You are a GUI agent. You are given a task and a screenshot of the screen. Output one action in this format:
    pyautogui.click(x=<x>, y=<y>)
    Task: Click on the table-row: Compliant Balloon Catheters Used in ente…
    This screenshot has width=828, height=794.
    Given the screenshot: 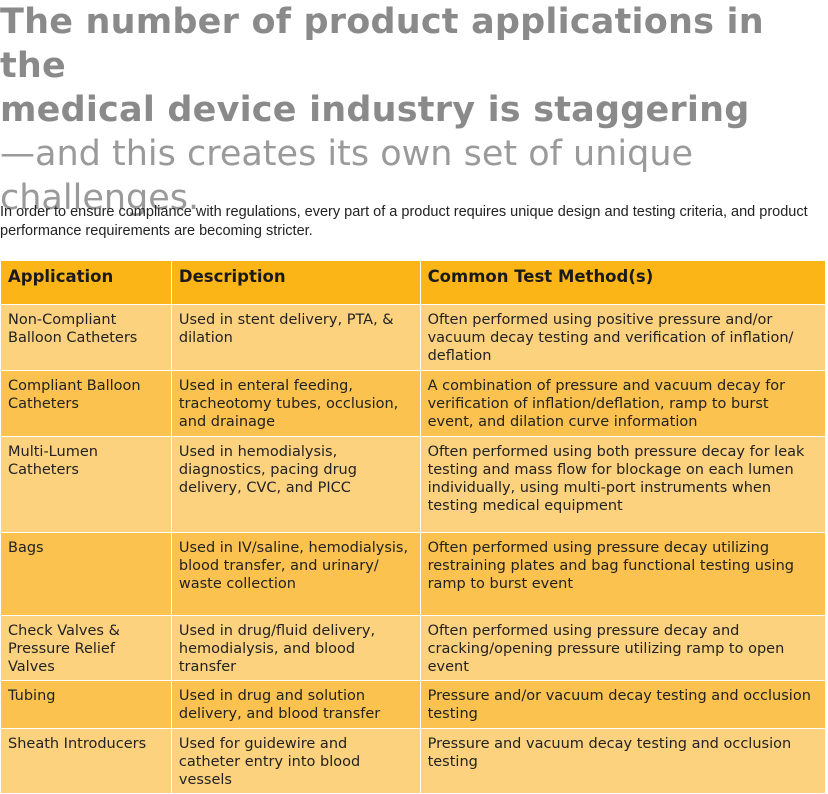 What is the action you would take?
    pyautogui.click(x=413, y=403)
    